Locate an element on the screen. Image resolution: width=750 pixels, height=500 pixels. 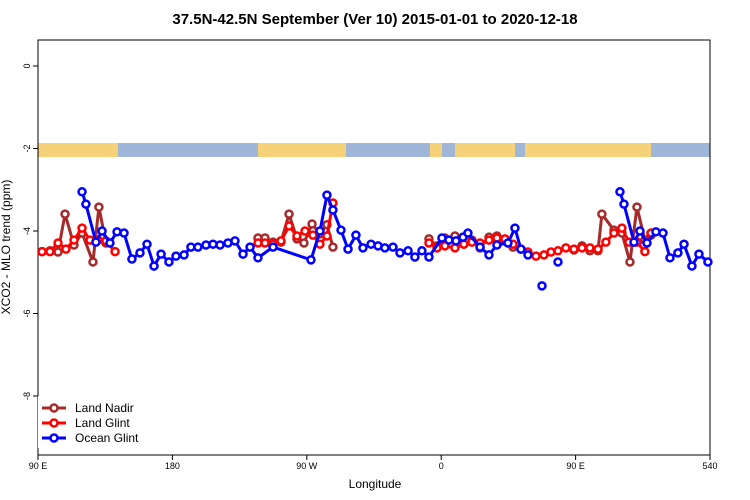
x-tick-label: 0 is located at coordinates (441, 466).